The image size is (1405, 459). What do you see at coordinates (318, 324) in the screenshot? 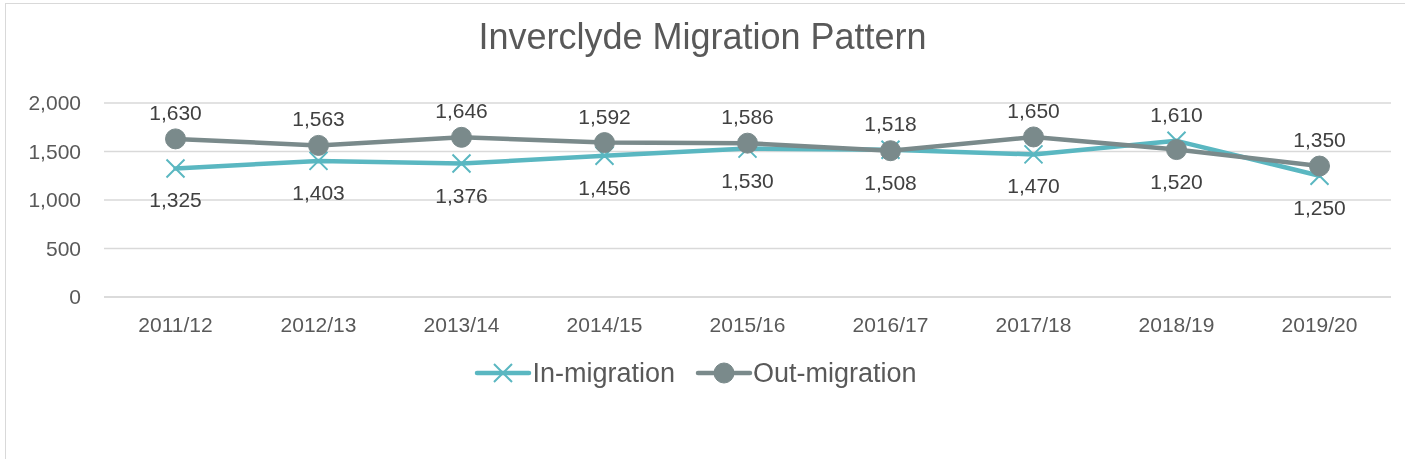
I see `x-tick-label: 2012/13` at bounding box center [318, 324].